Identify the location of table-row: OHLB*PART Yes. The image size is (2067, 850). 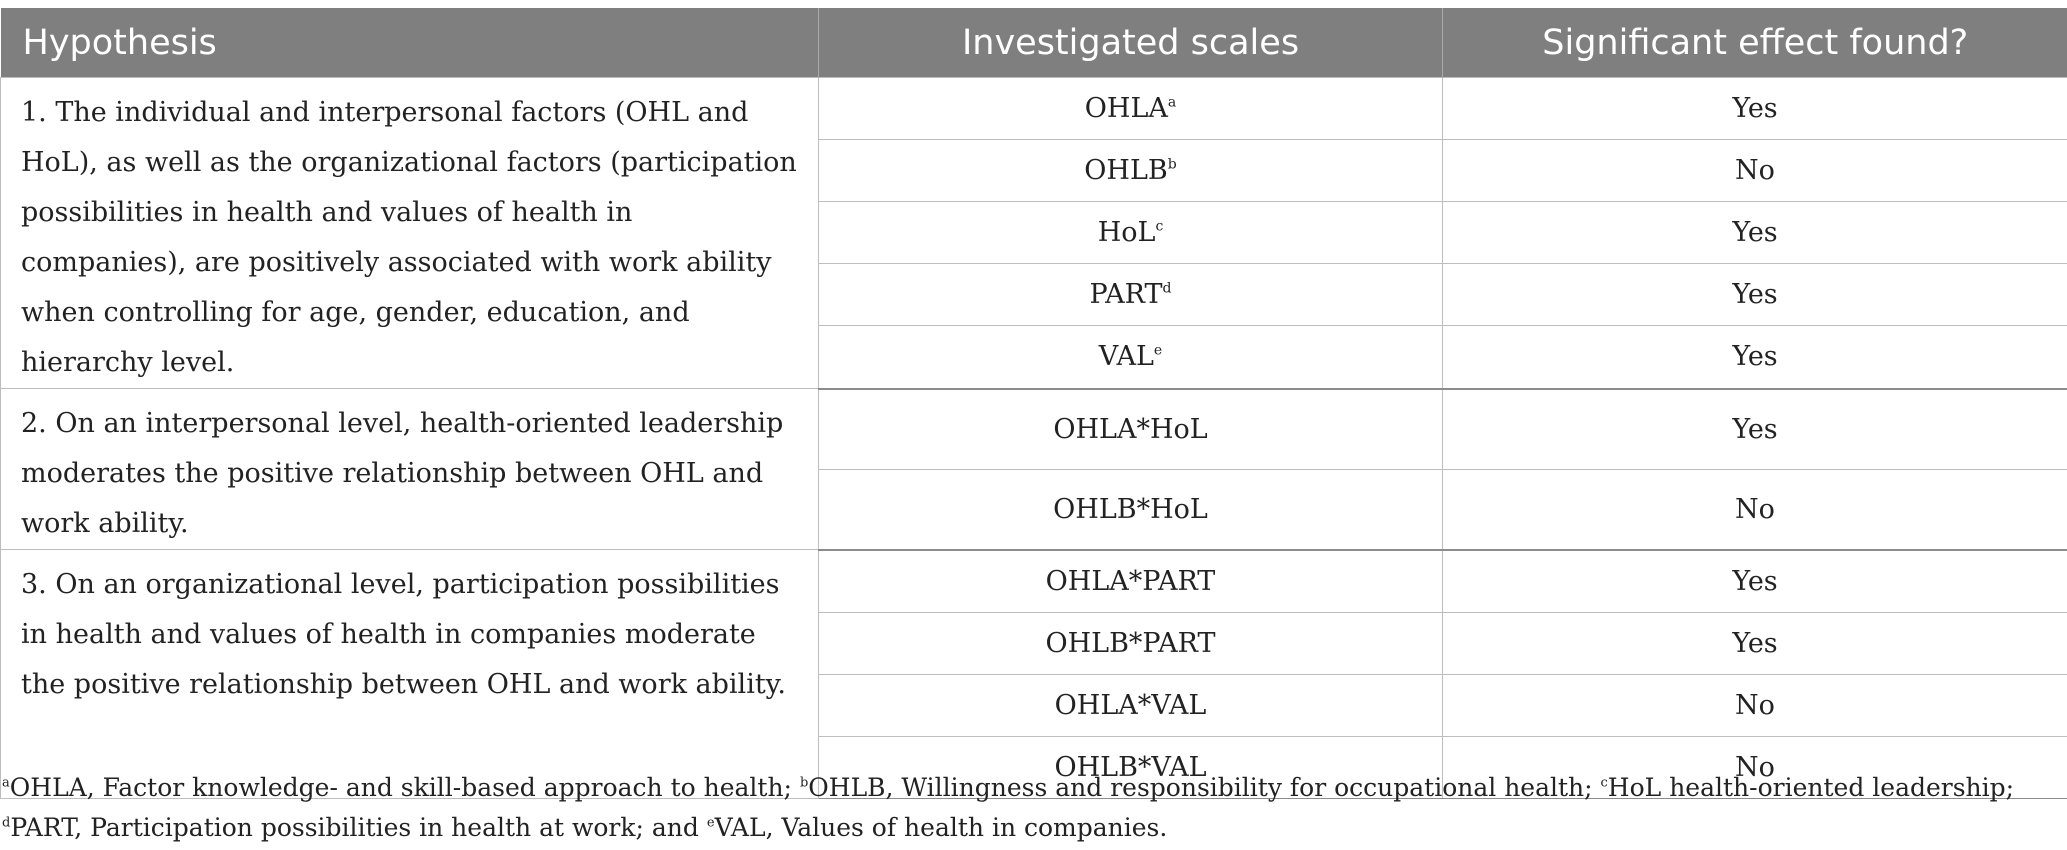
(1034, 643).